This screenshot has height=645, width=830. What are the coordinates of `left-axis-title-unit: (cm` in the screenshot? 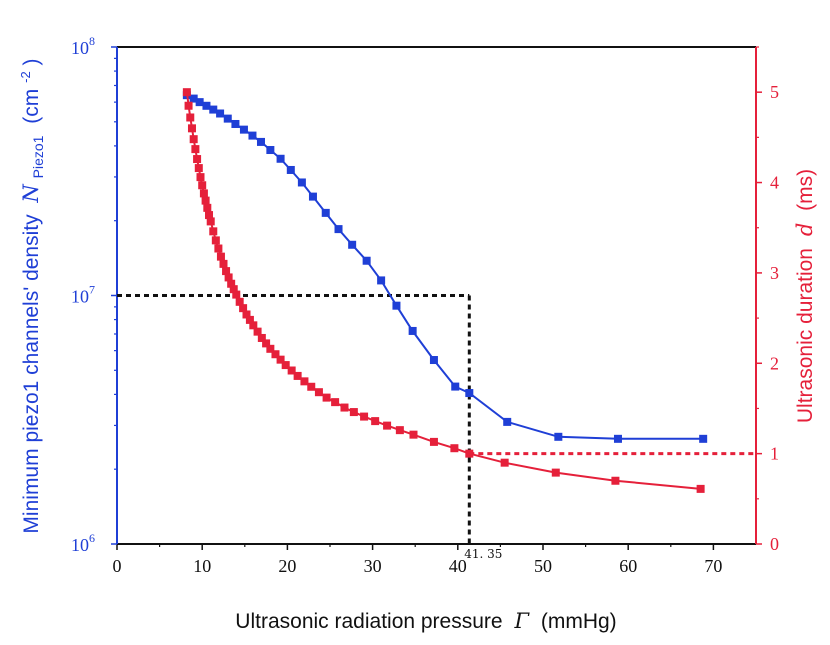 It's located at (31, 106).